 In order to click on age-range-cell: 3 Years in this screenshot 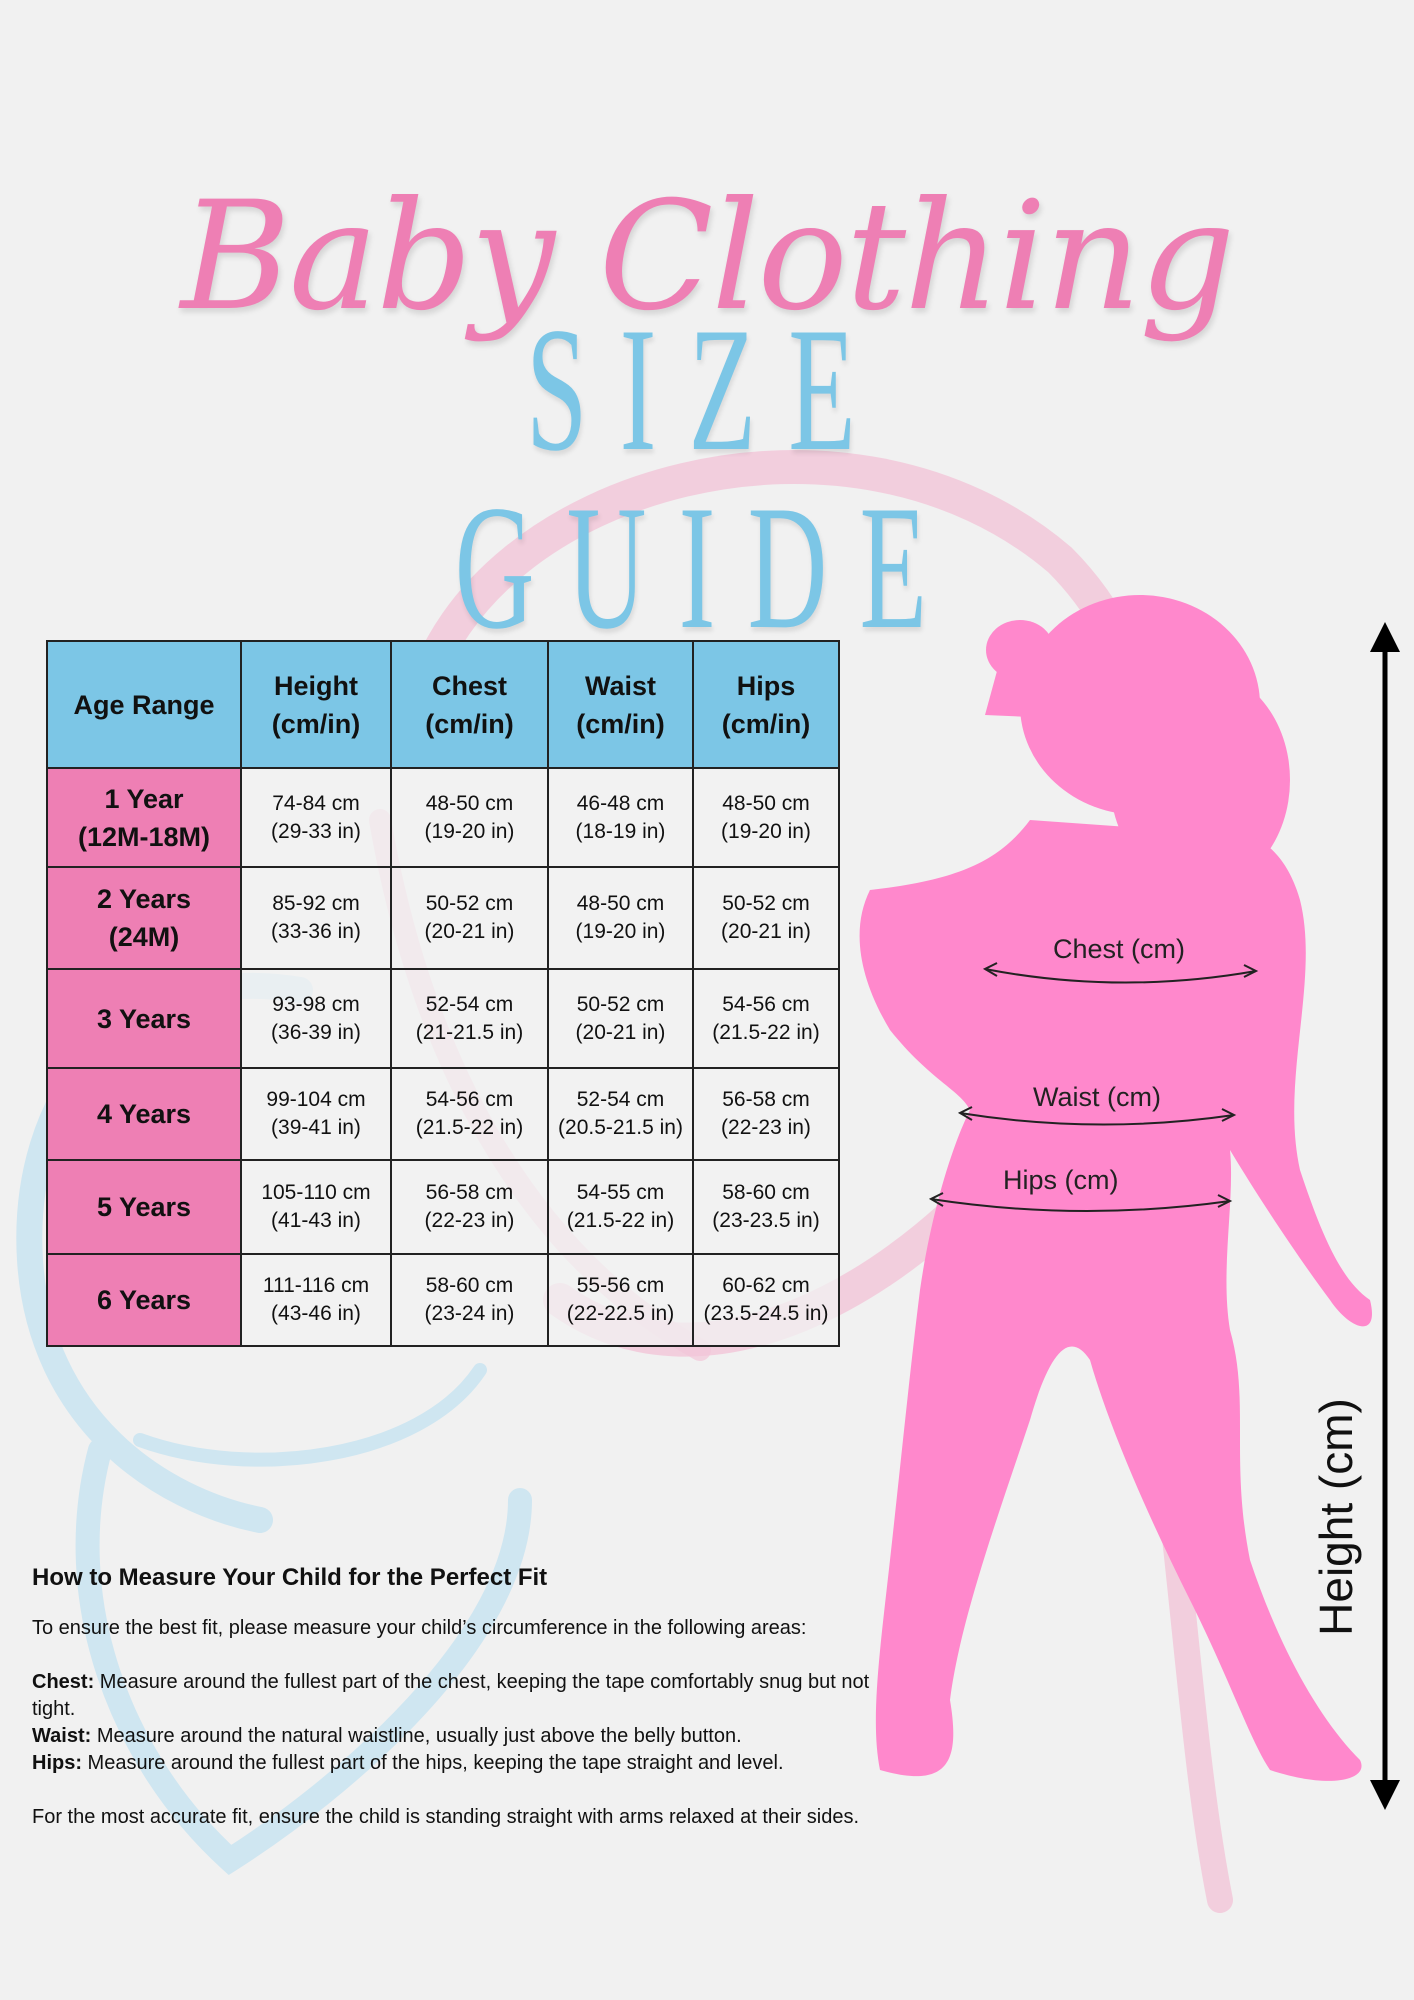, I will do `click(144, 1018)`.